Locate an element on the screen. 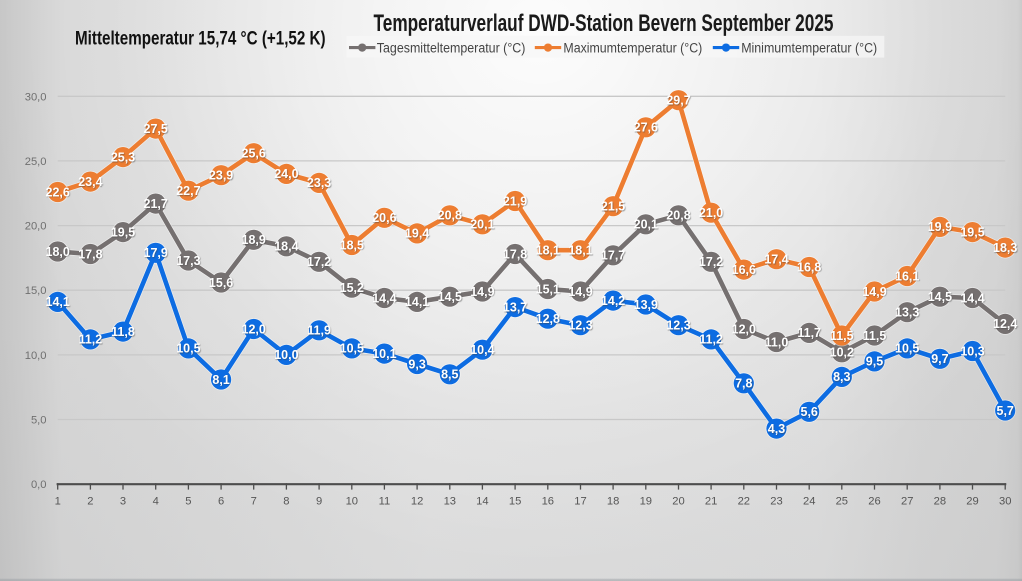  svg-text: 17,3 is located at coordinates (188, 261).